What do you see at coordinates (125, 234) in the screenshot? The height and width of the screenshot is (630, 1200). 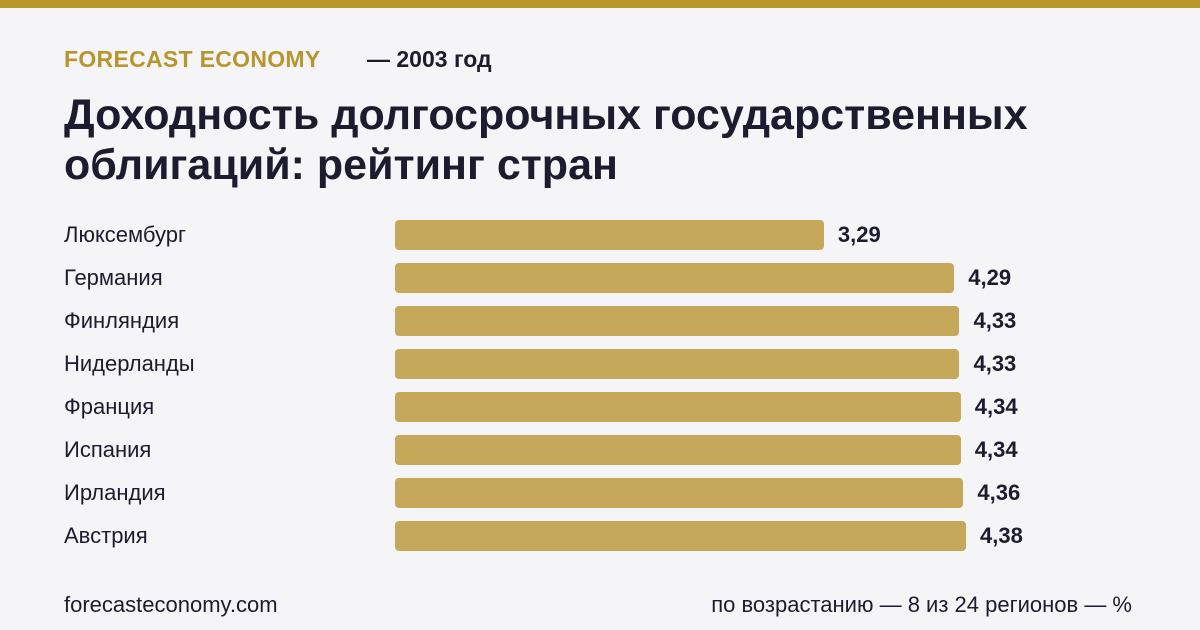 I see `category-label: Люксембург` at bounding box center [125, 234].